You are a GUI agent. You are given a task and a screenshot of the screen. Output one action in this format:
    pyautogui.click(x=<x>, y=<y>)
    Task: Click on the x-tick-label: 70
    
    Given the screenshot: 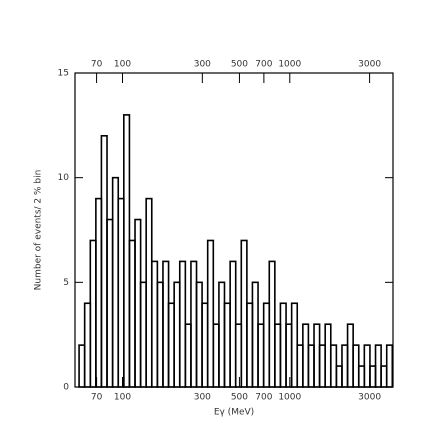 What is the action you would take?
    pyautogui.click(x=97, y=398)
    